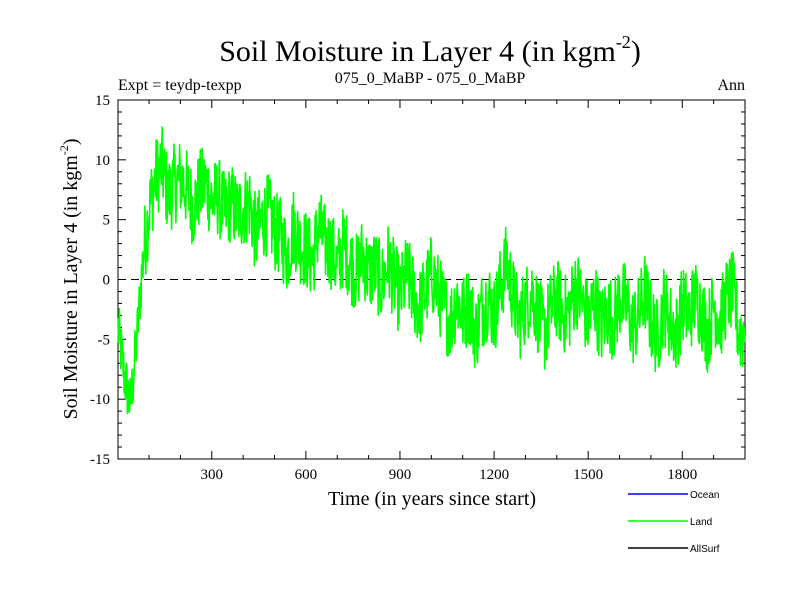 Image resolution: width=800 pixels, height=600 pixels. I want to click on y-axis-title: Soil Moisture in Layer 4 (in kgm-2), so click(69, 278).